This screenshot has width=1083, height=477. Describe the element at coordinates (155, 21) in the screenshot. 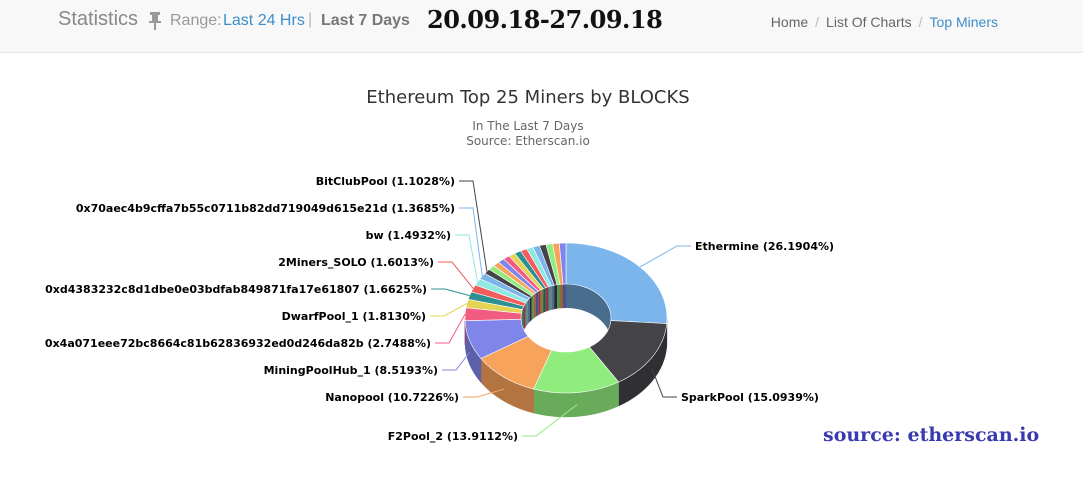

I see `pin-icon` at that location.